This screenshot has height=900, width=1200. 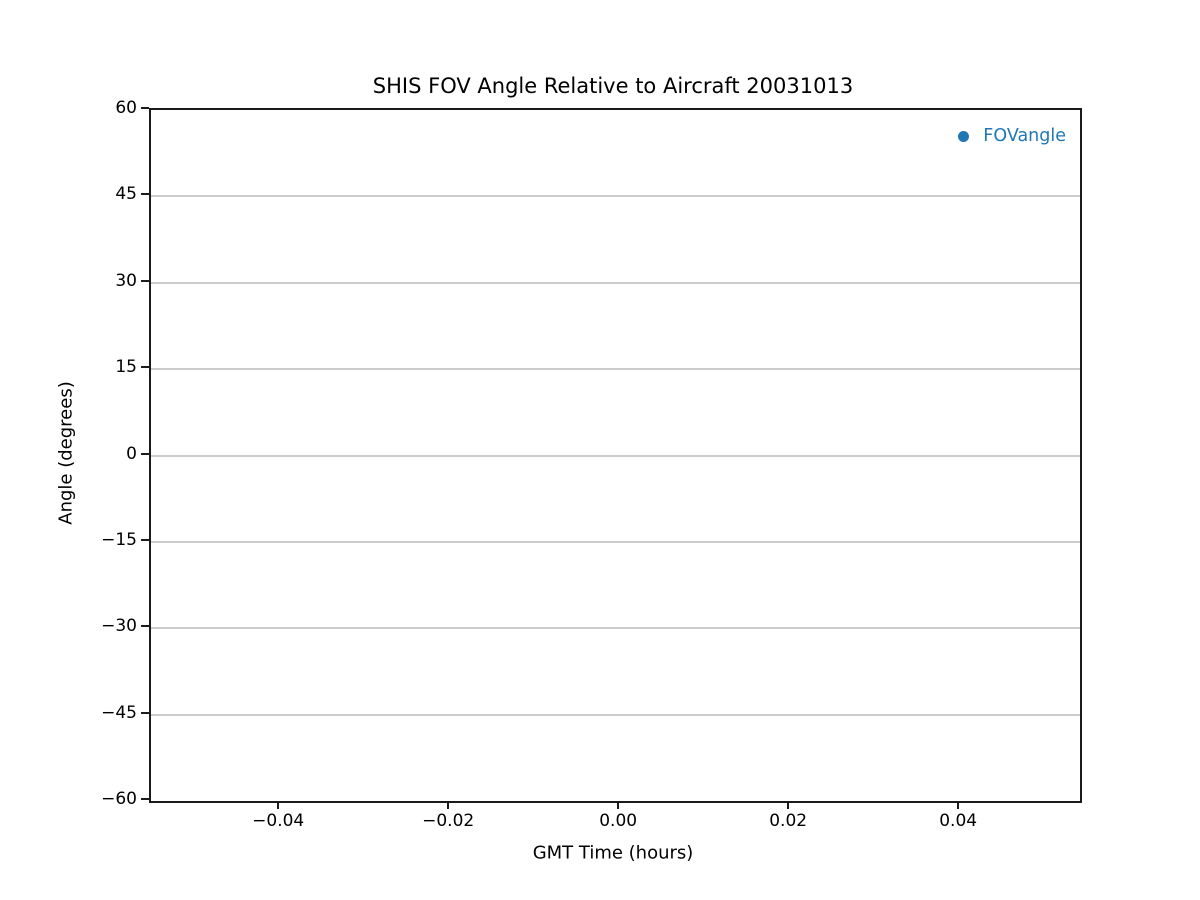 What do you see at coordinates (126, 280) in the screenshot?
I see `y-tick-label: 30` at bounding box center [126, 280].